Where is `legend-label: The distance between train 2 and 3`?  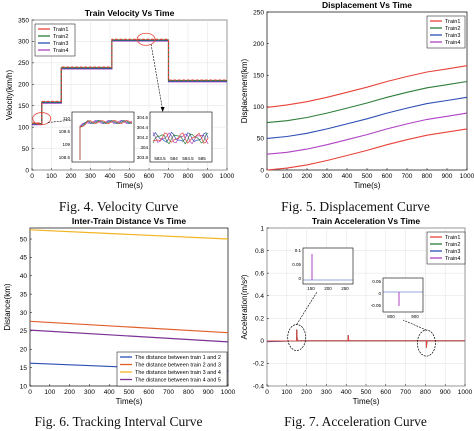 legend-label: The distance between train 2 and 3 is located at coordinates (178, 366).